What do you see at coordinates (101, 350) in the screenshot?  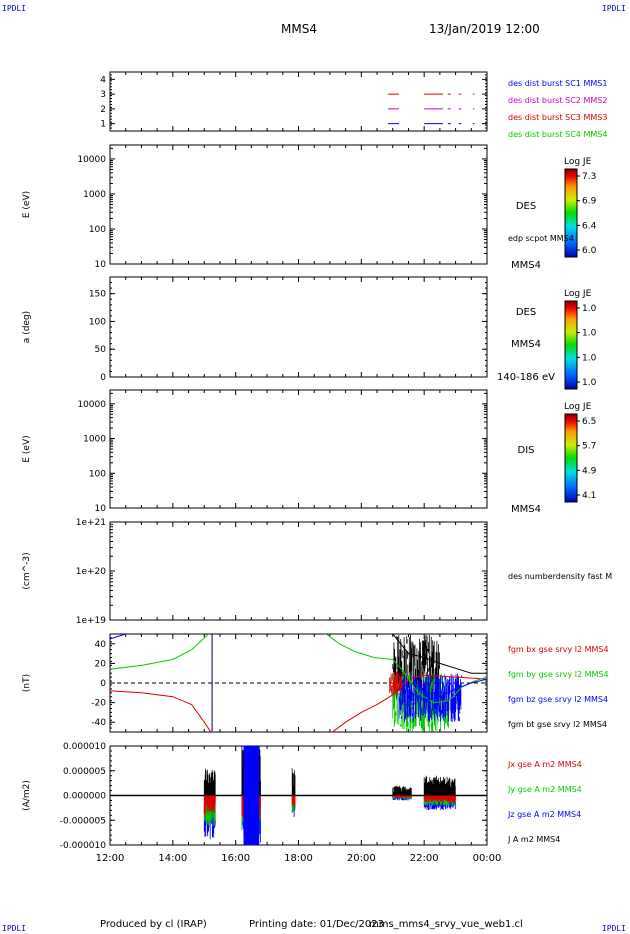 I see `y-tick-label: 50` at bounding box center [101, 350].